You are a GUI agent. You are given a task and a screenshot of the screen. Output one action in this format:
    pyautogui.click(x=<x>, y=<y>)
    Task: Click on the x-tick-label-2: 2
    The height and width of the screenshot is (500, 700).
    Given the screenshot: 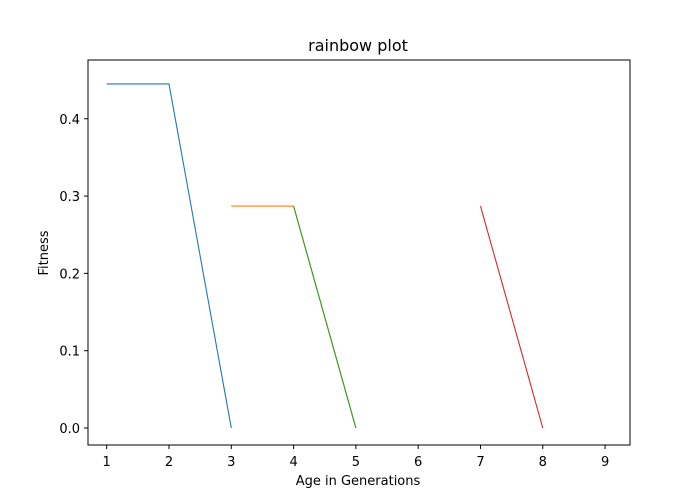 What is the action you would take?
    pyautogui.click(x=169, y=462)
    